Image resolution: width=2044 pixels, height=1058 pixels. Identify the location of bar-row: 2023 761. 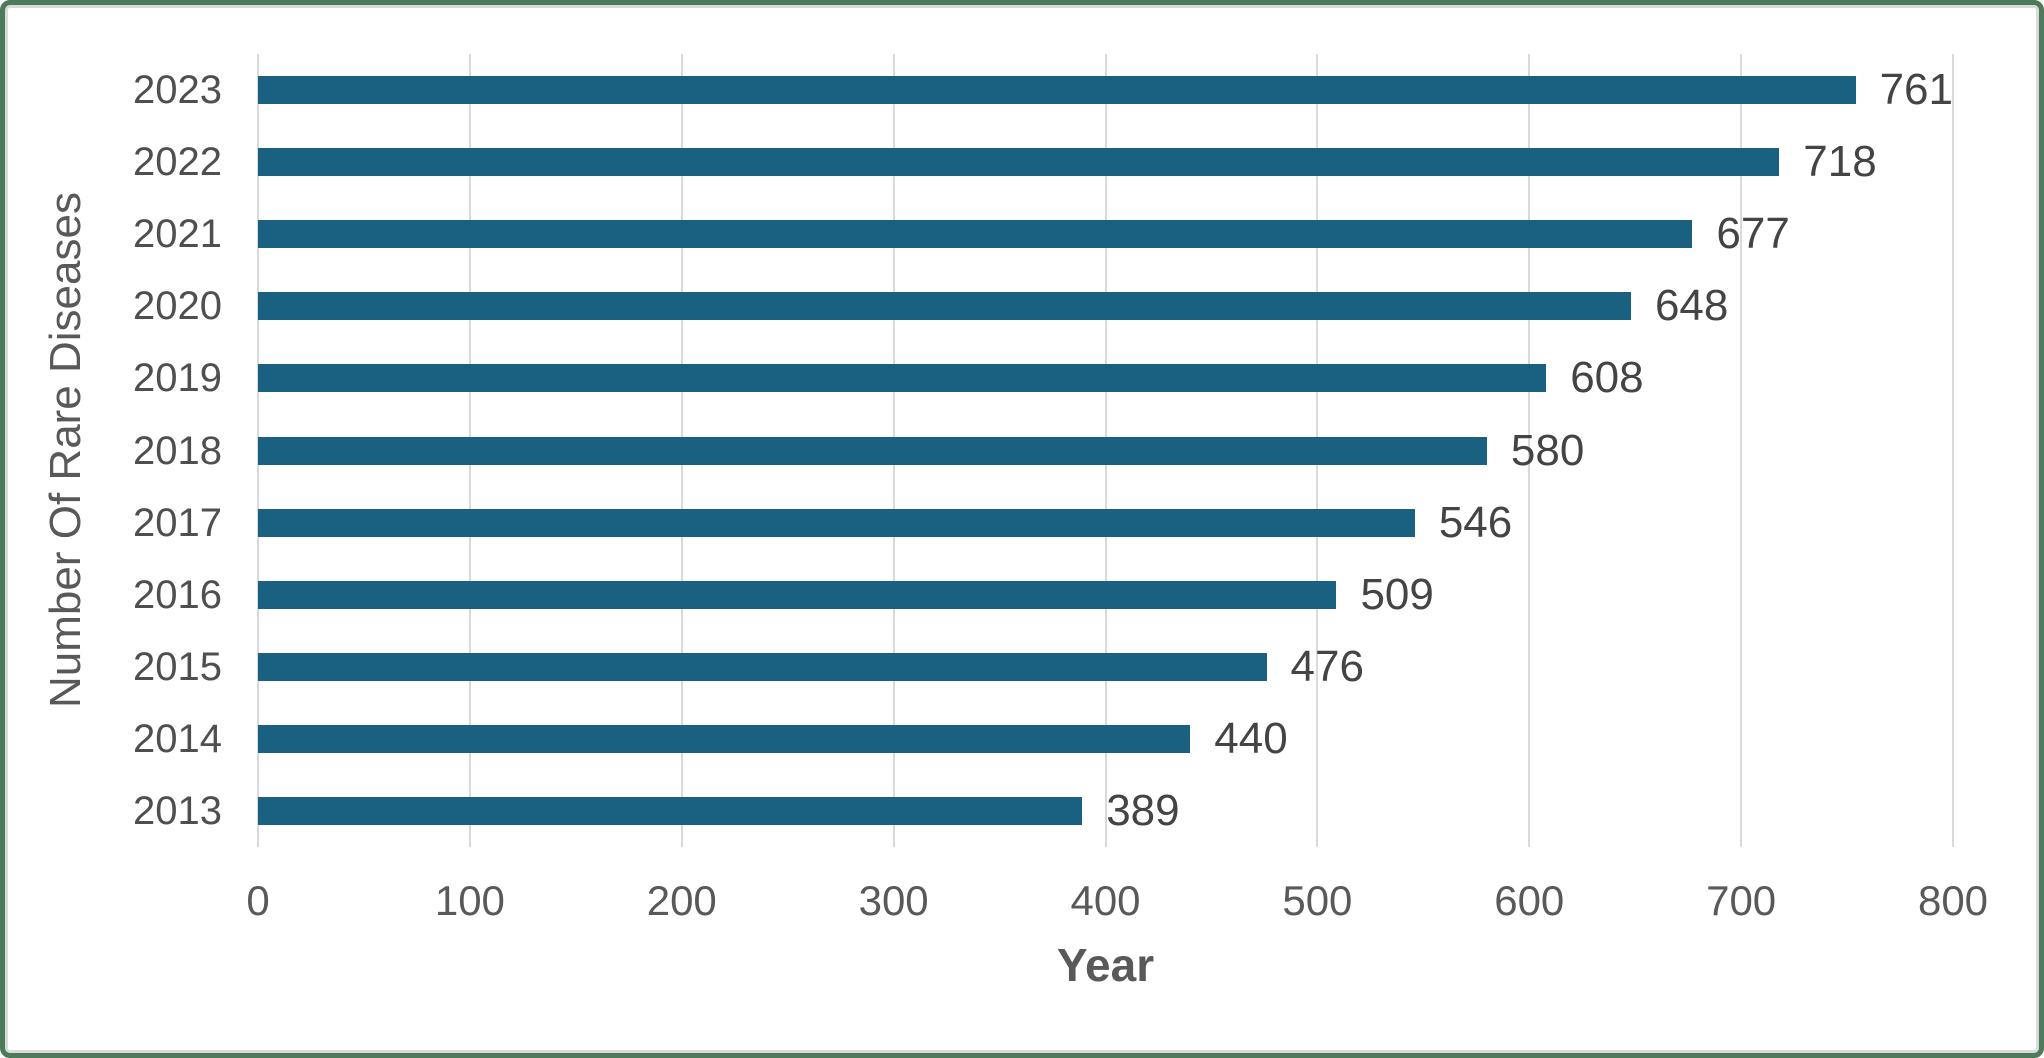
(1043, 90).